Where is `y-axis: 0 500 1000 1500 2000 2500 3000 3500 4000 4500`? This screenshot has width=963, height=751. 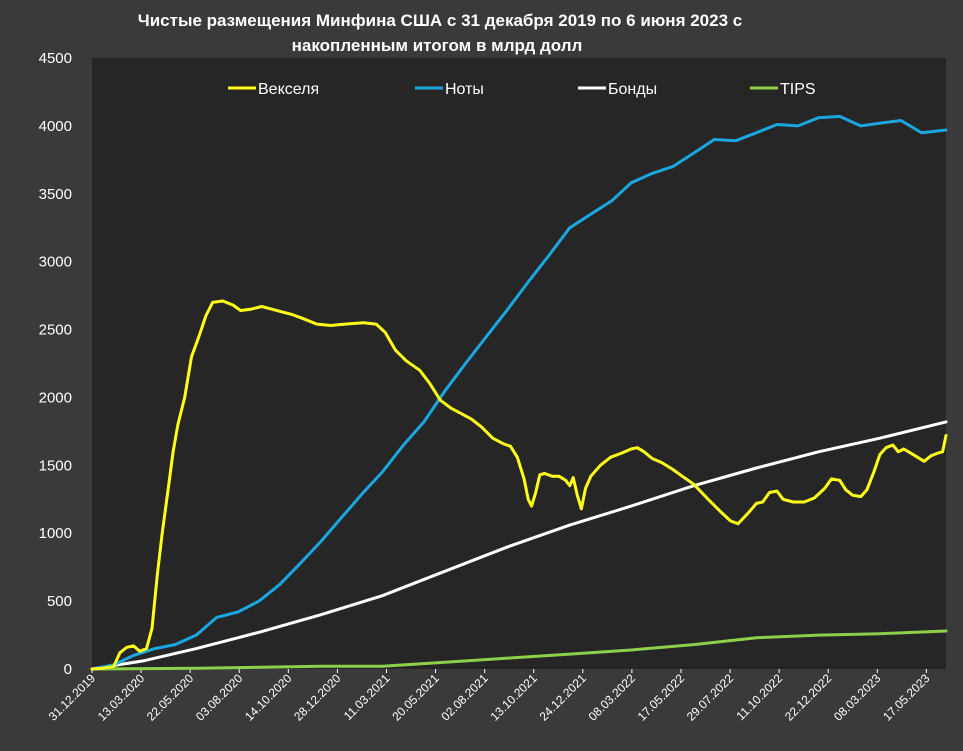
y-axis: 0 500 1000 1500 2000 2500 3000 3500 4000 4500 is located at coordinates (55, 364).